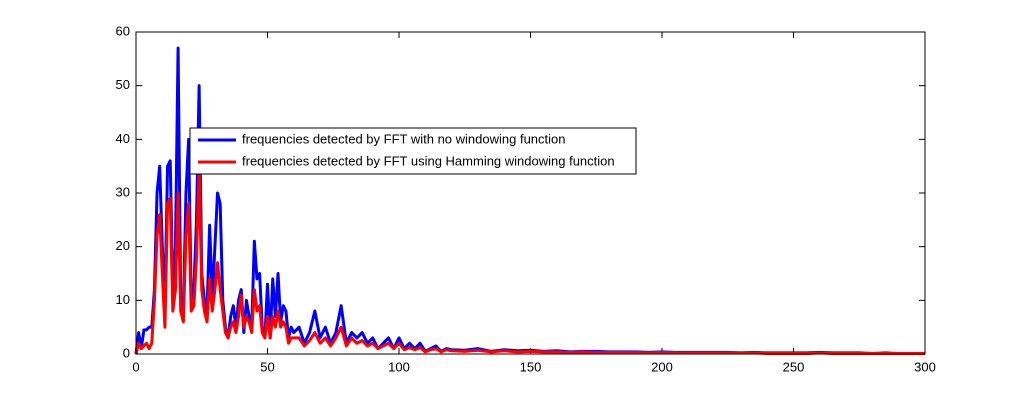  I want to click on x-tick-label: 0, so click(135, 366).